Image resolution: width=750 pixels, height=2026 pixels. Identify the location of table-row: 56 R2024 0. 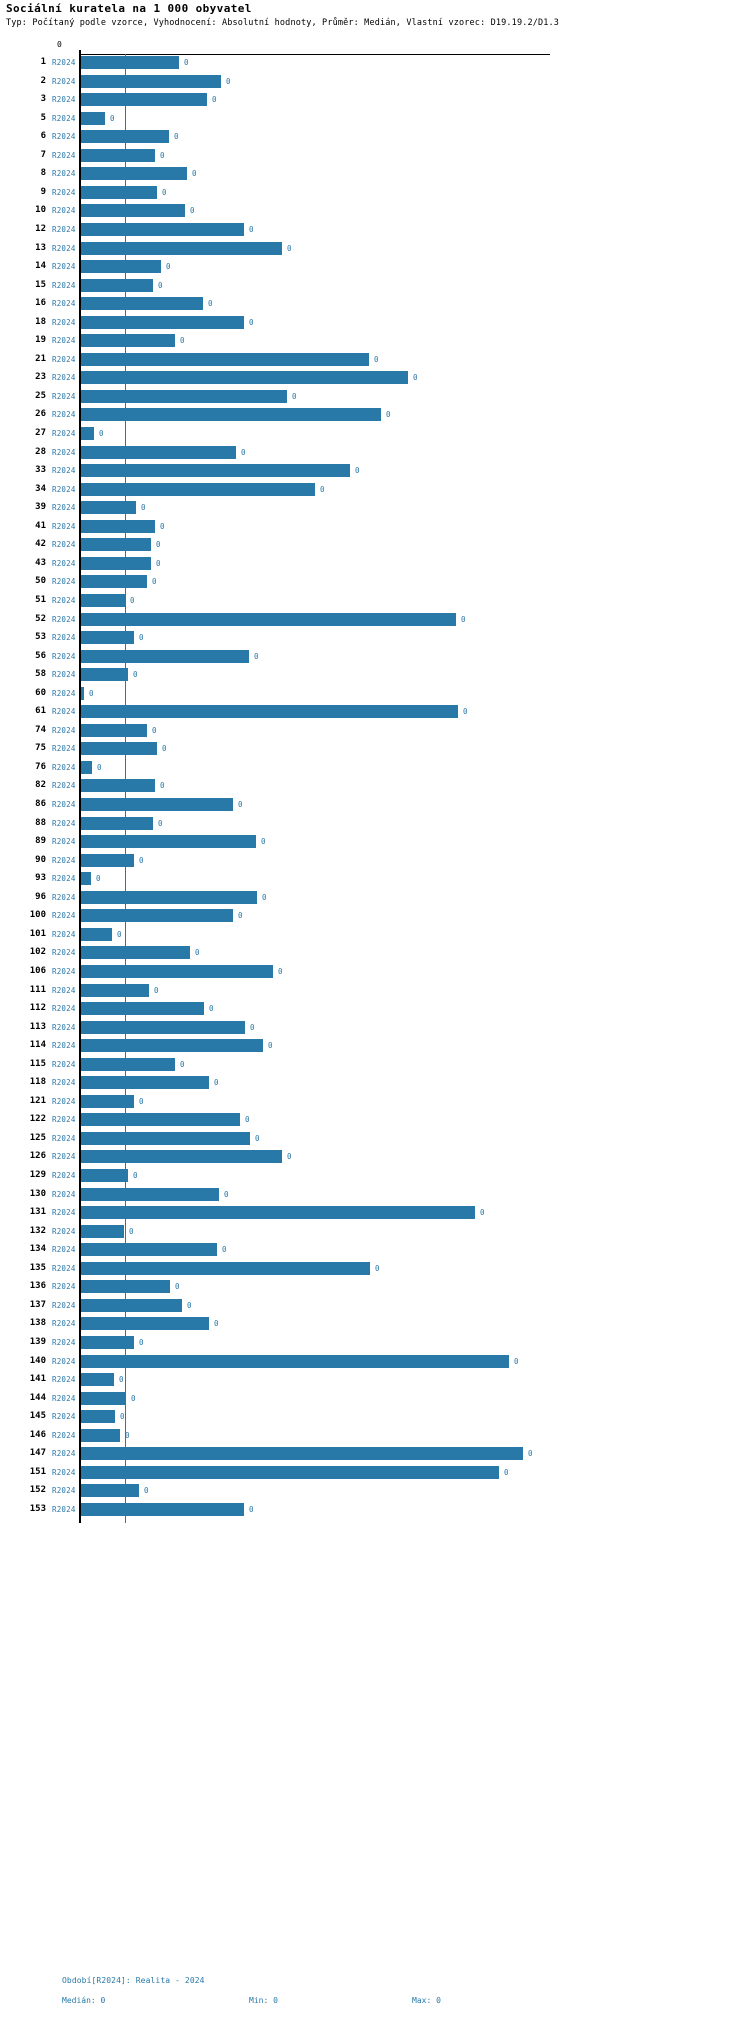
(375, 657).